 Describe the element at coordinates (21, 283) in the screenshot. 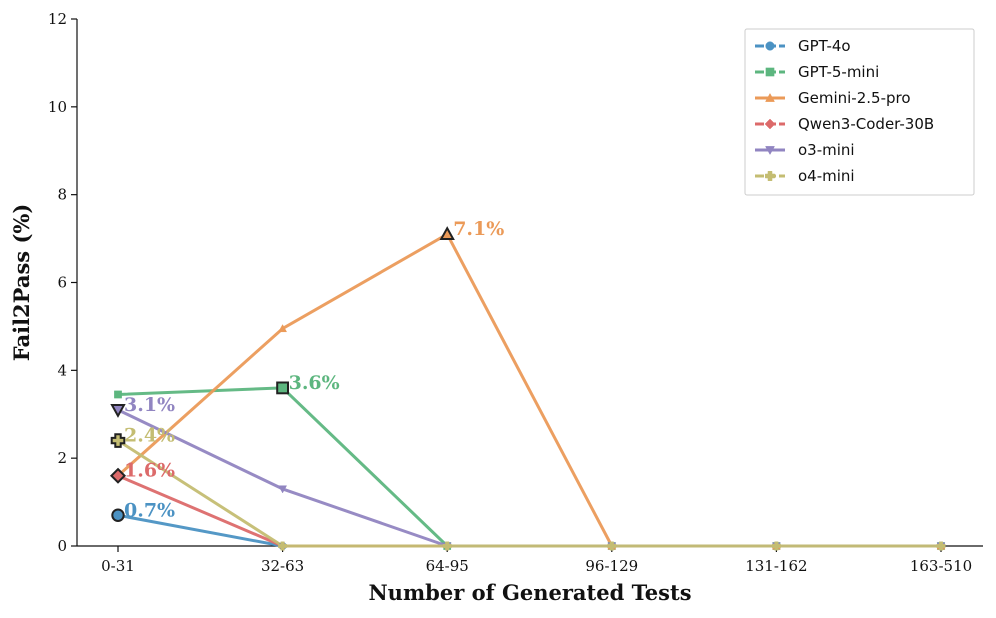

I see `y-axis-title: Fail2Pass (%)` at that location.